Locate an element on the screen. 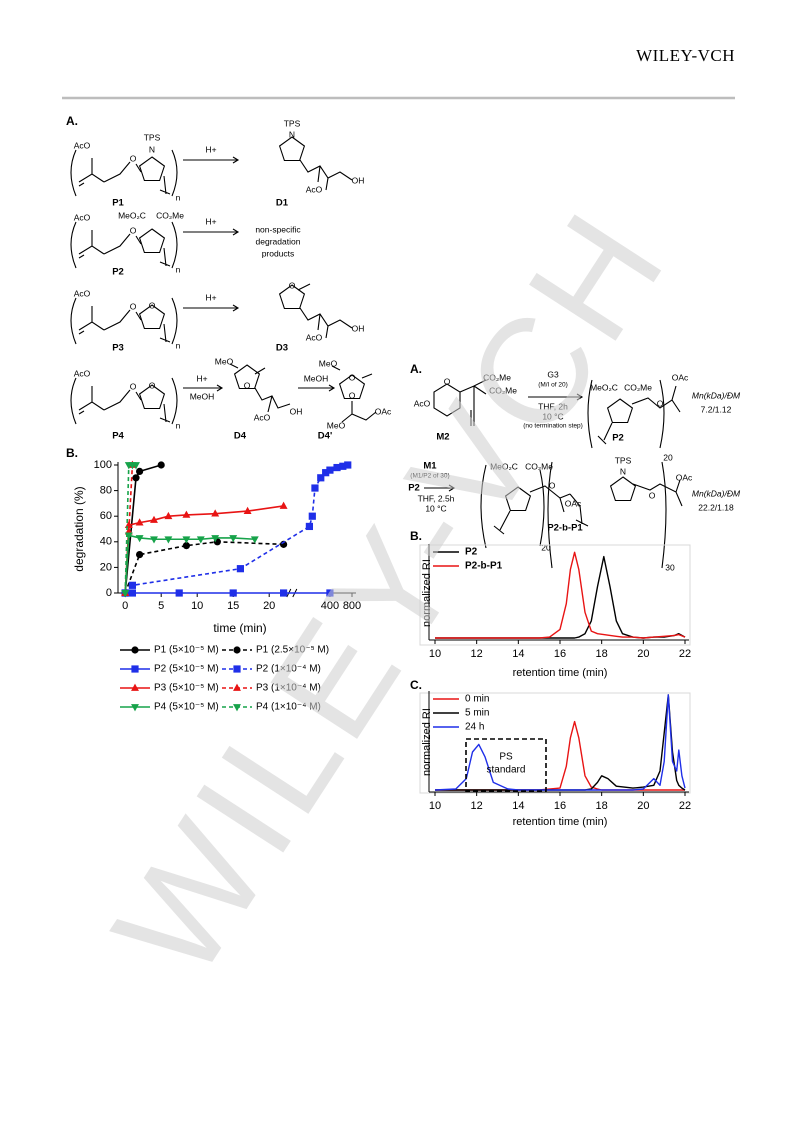 The height and width of the screenshot is (1121, 793). annotation-box is located at coordinates (506, 765).